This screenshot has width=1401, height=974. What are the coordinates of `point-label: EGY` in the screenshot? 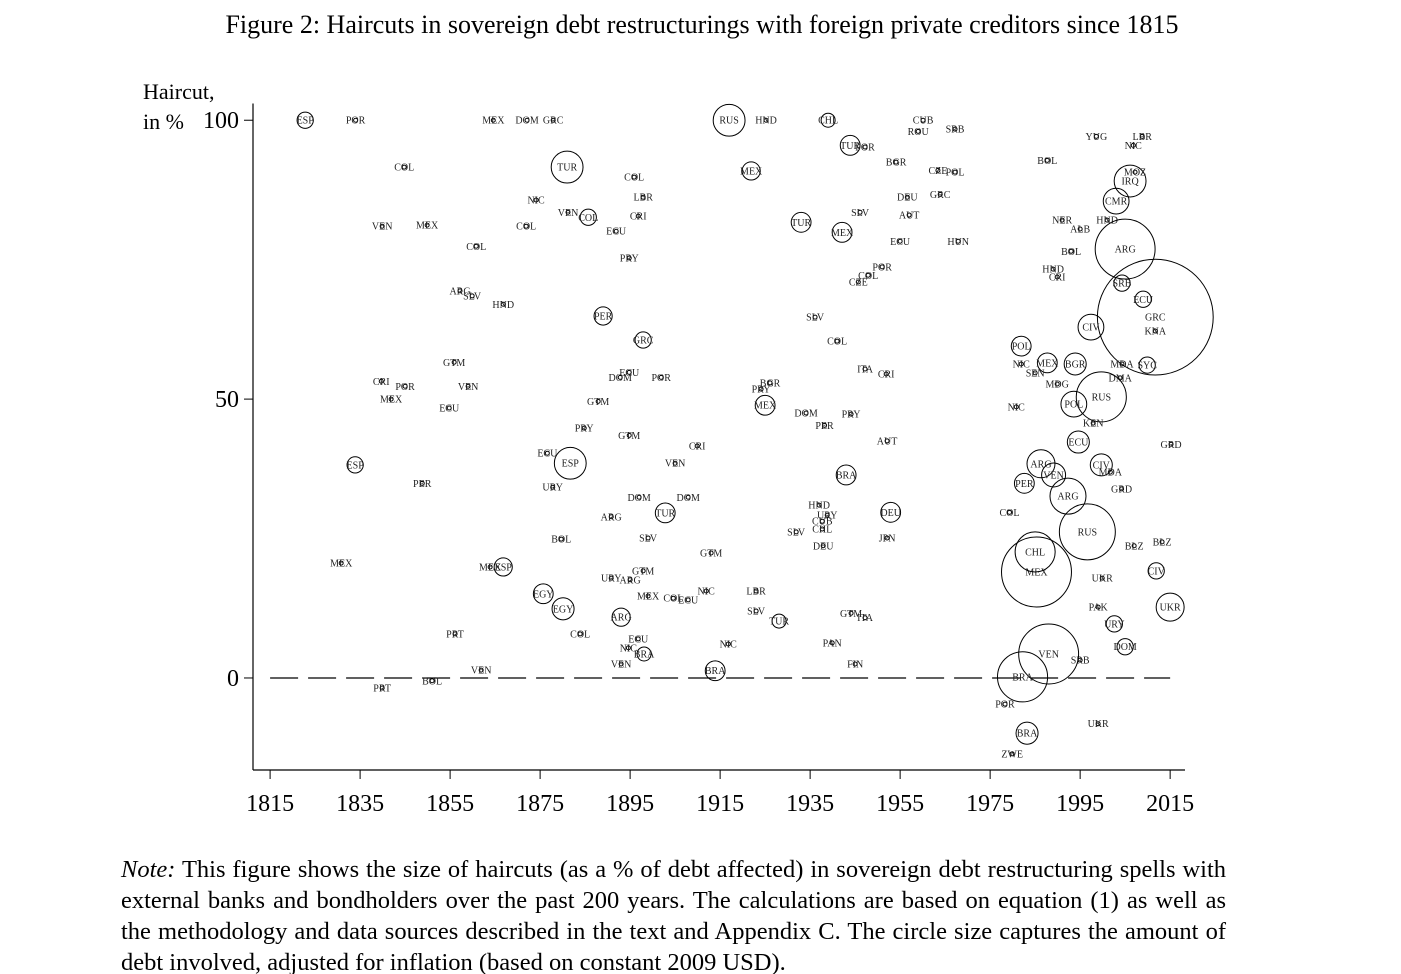 It's located at (543, 594).